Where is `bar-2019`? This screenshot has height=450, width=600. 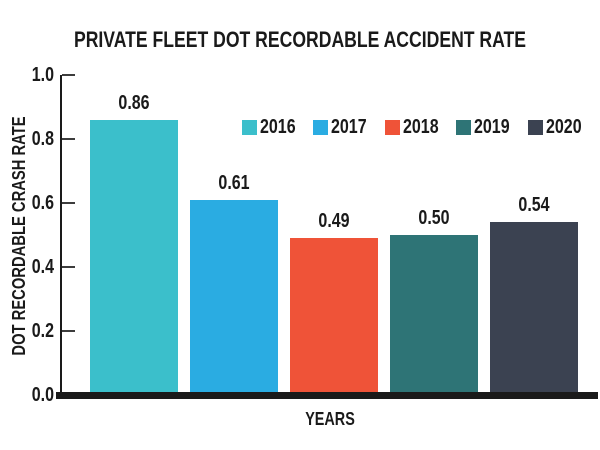
bar-2019 is located at coordinates (434, 315).